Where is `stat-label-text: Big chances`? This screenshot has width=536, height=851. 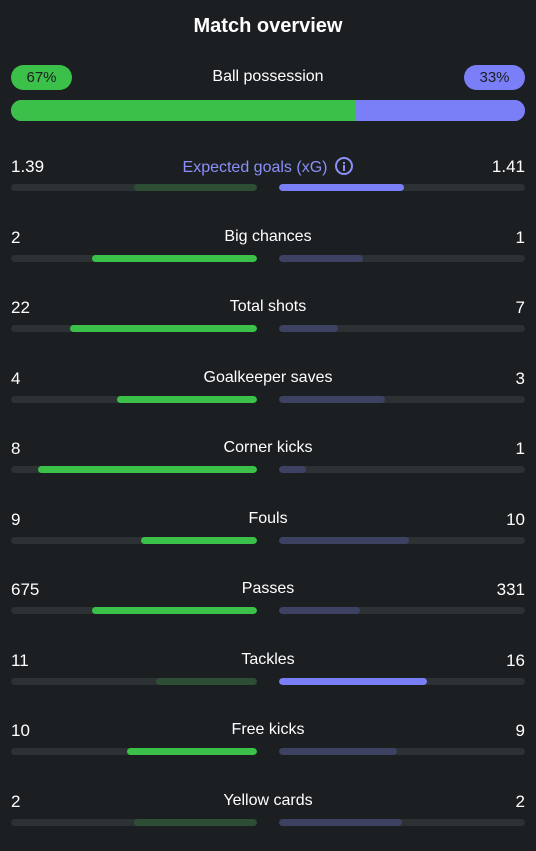
stat-label-text: Big chances is located at coordinates (268, 236).